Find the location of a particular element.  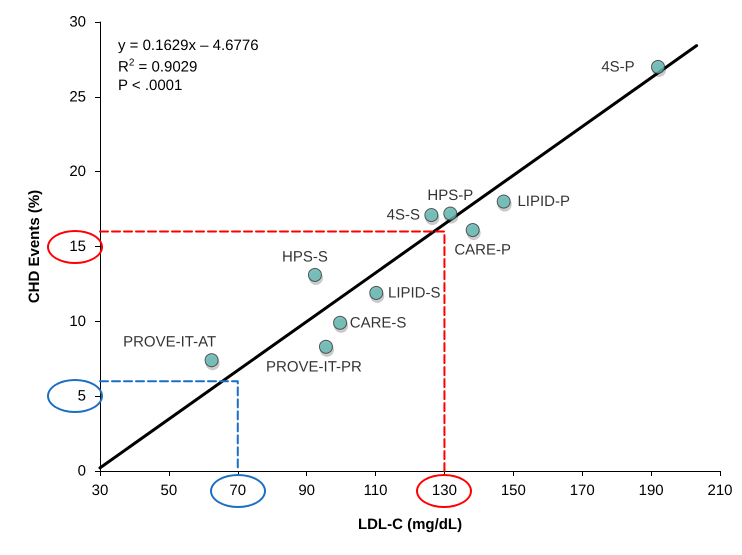

annotation: HPS-S is located at coordinates (305, 257).